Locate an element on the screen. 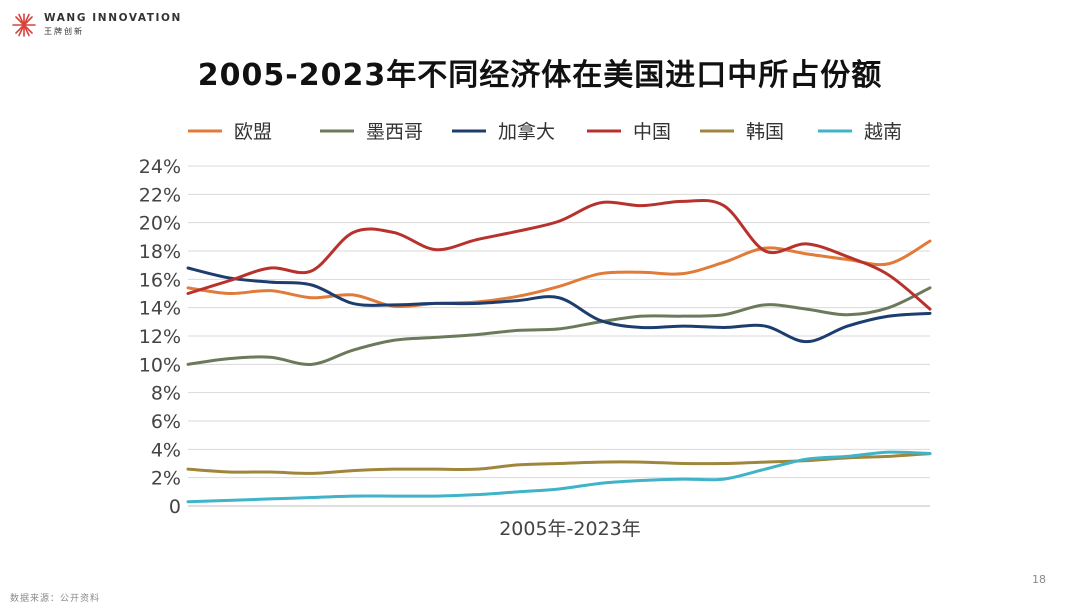 This screenshot has width=1080, height=608. legend-label: 韩国 is located at coordinates (765, 132).